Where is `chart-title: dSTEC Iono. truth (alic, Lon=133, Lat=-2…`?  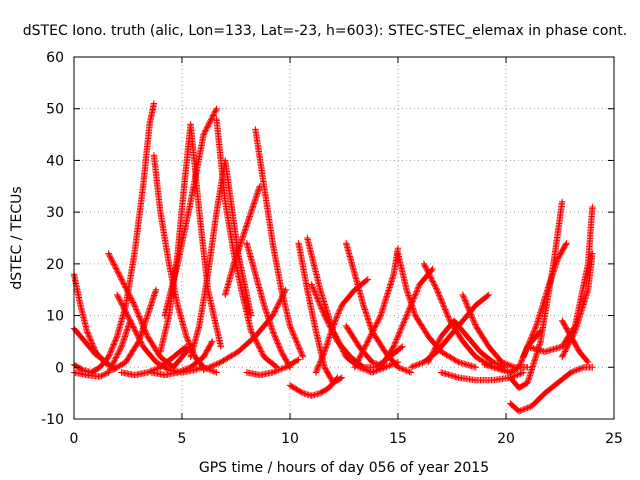 chart-title: dSTEC Iono. truth (alic, Lon=133, Lat=-2… is located at coordinates (325, 31).